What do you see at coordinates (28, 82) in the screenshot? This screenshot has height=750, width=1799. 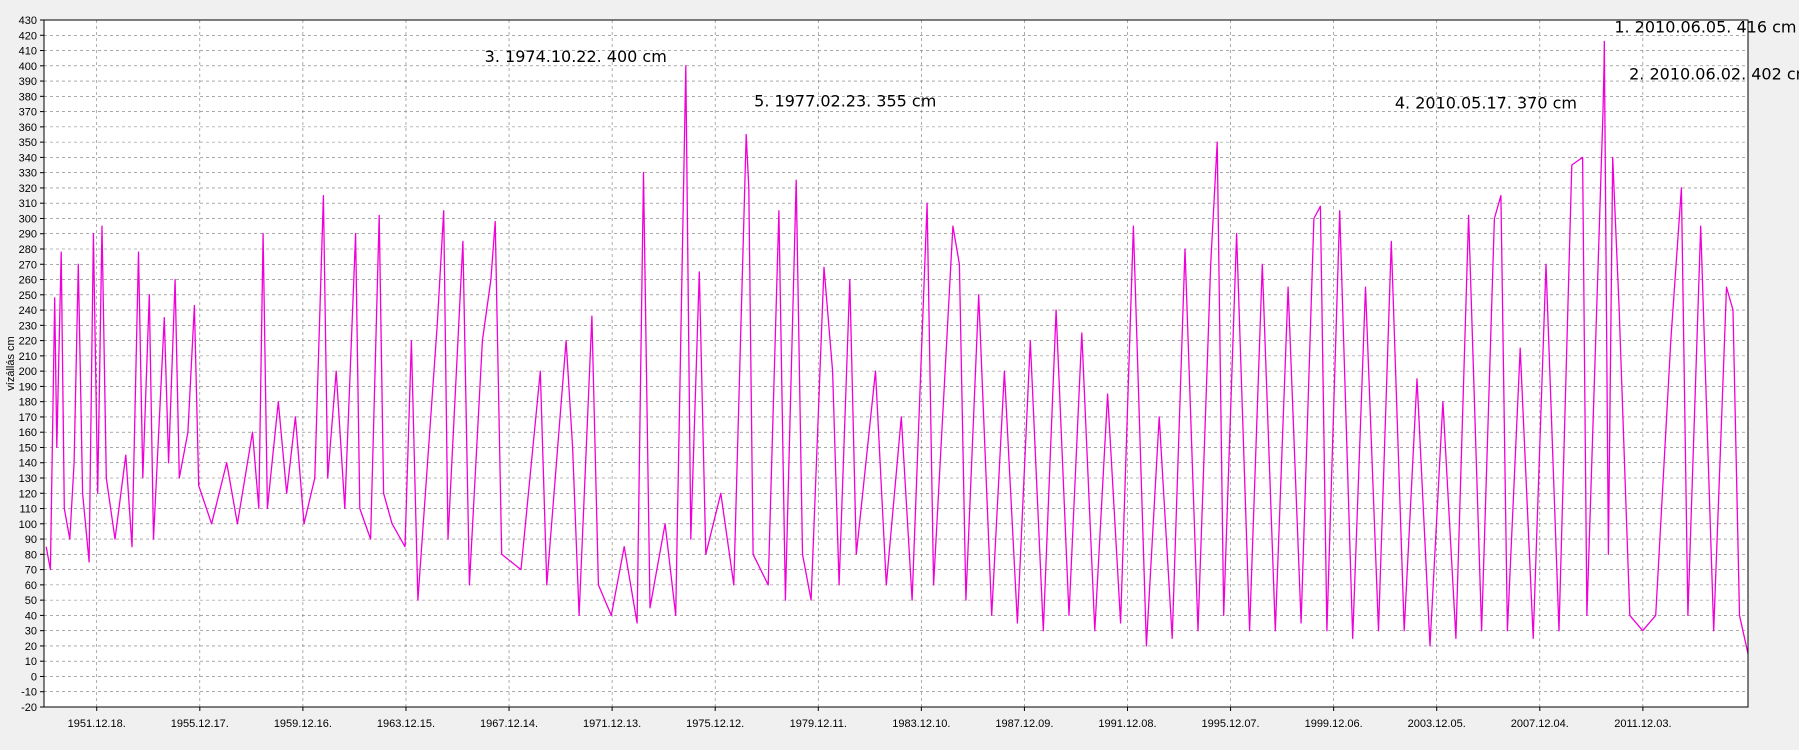 I see `y-tick-label: 390` at bounding box center [28, 82].